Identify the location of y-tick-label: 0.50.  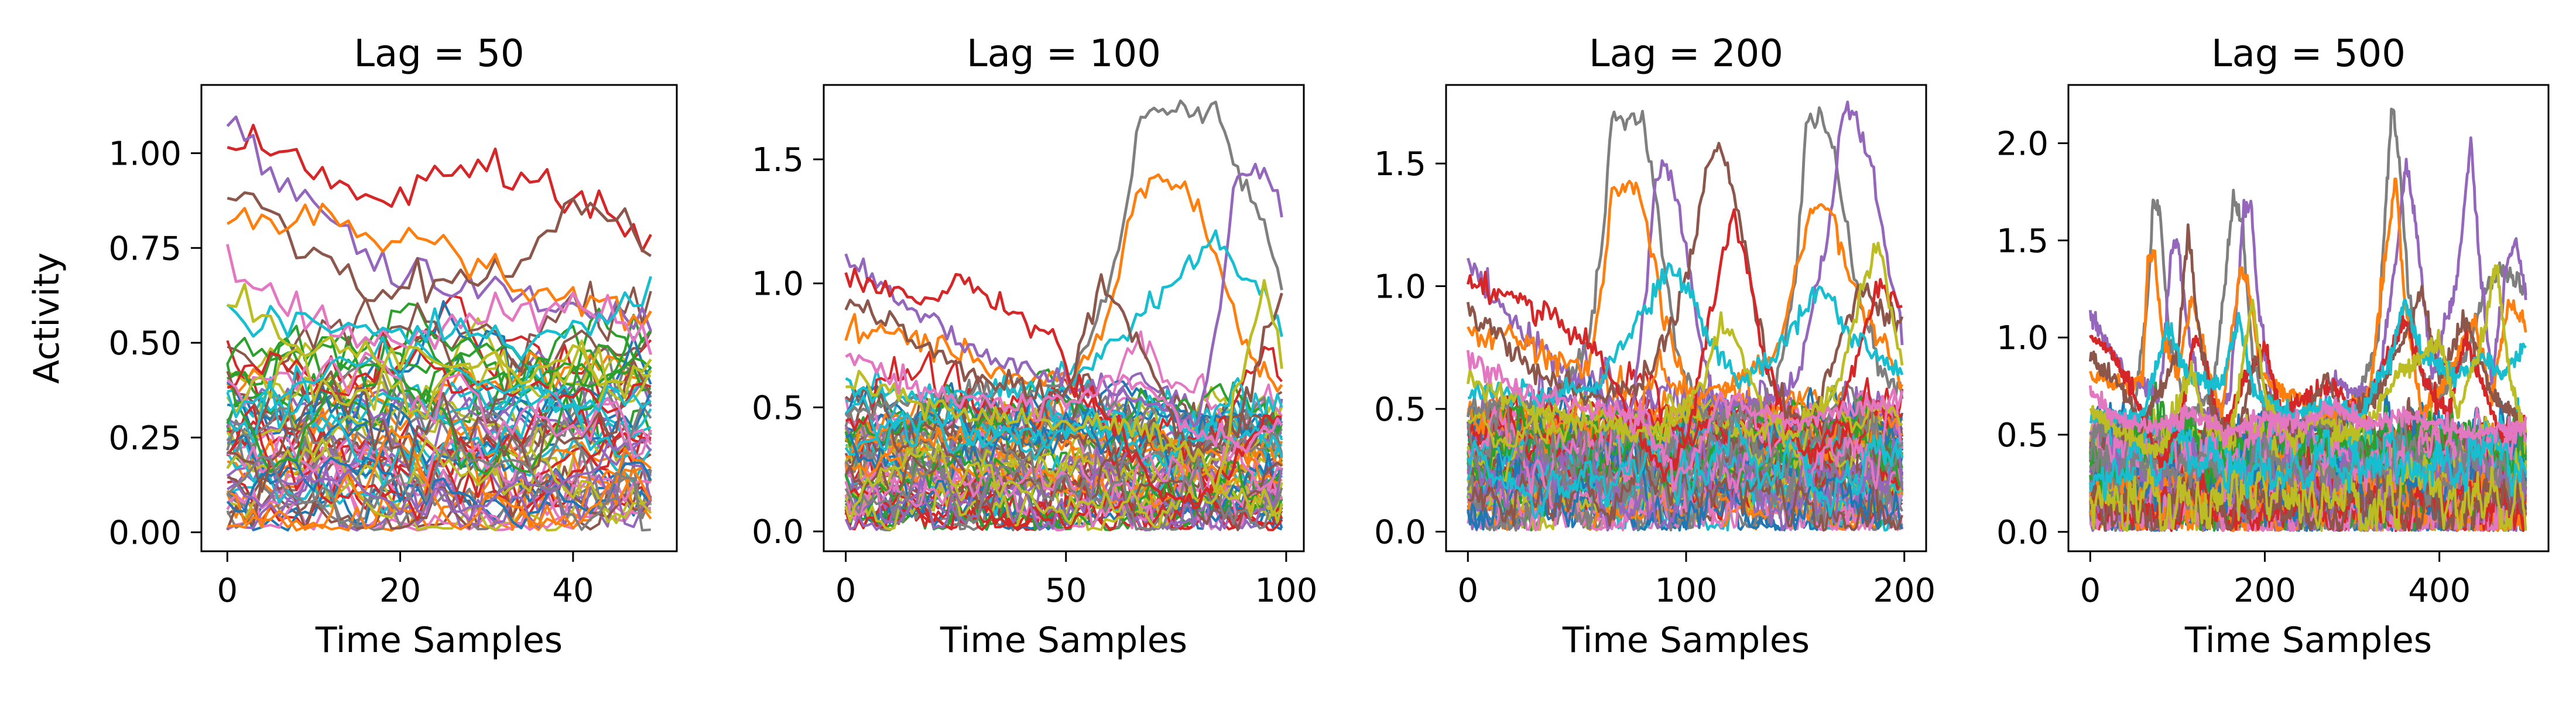
(144, 344).